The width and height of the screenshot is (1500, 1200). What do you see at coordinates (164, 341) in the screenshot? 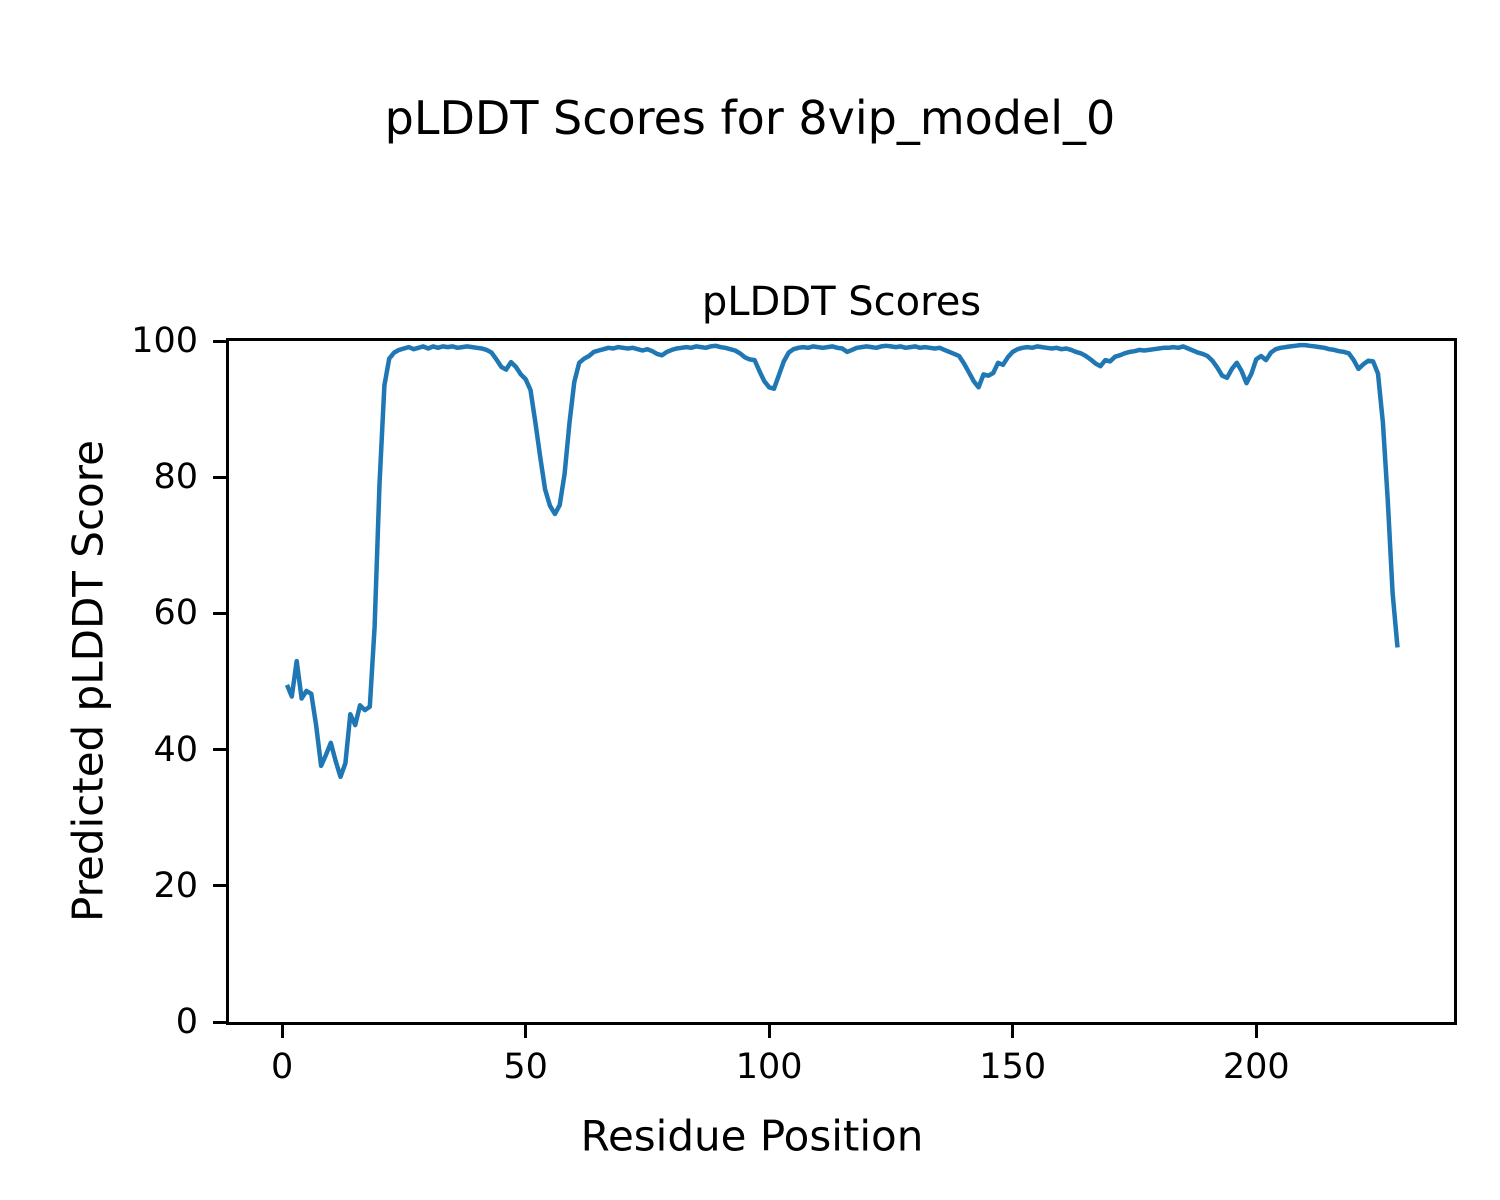
I see `y-tick-label: 100` at bounding box center [164, 341].